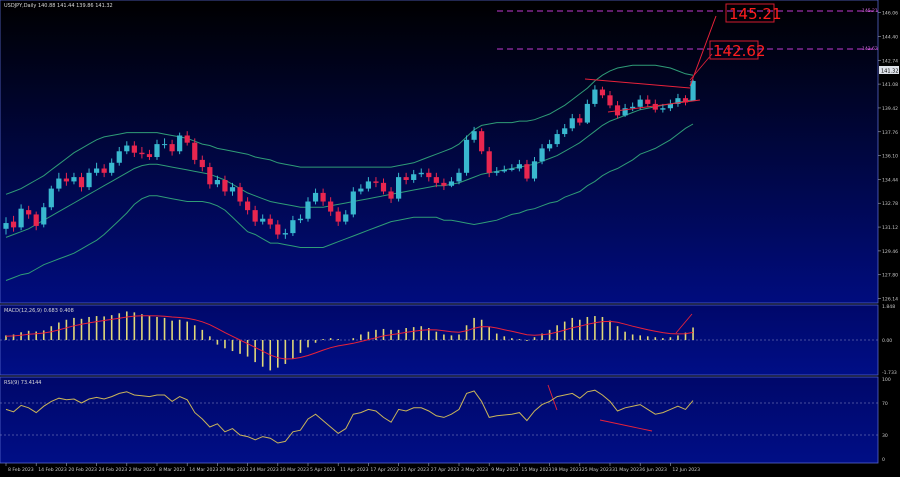 This screenshot has height=477, width=900. What do you see at coordinates (684, 323) in the screenshot?
I see `macd-trend-line` at bounding box center [684, 323].